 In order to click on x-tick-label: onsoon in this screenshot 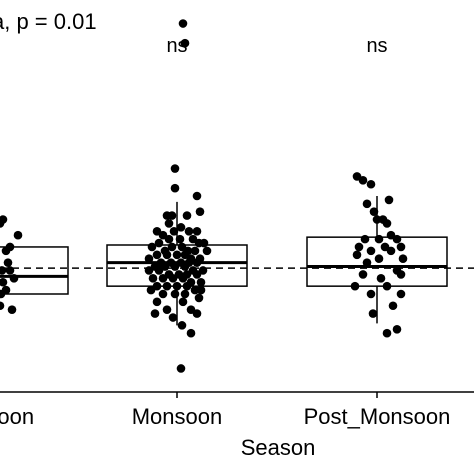, I will do `click(17, 416)`.